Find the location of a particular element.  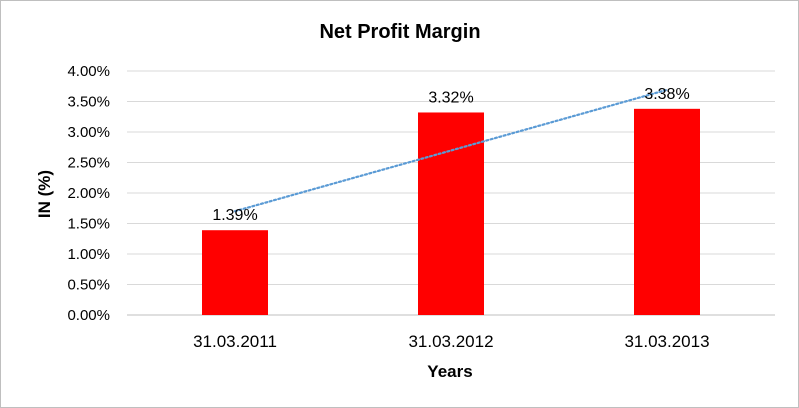

x-tick-labels: 31.03.2011 31.03.2012 31.03.2013 is located at coordinates (451, 341).